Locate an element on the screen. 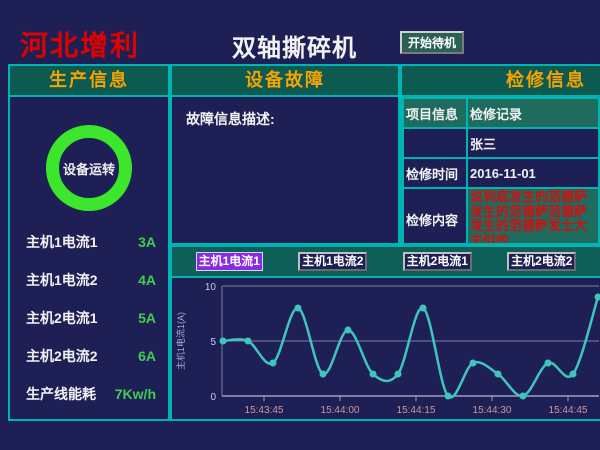 Image resolution: width=600 pixels, height=450 pixels. status-ring: 设备运转 is located at coordinates (89, 168).